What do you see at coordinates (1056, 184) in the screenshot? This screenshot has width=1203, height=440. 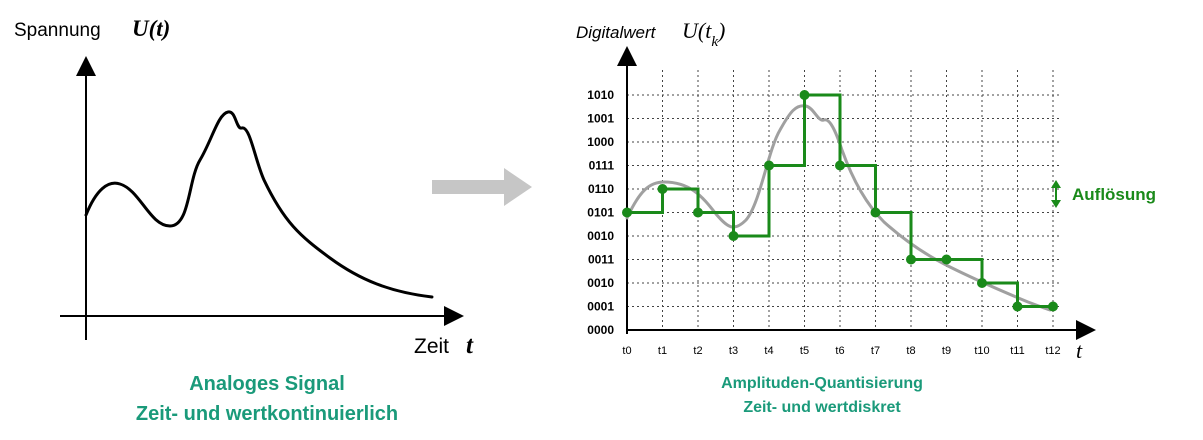 I see `resolution-arrow-up-icon` at bounding box center [1056, 184].